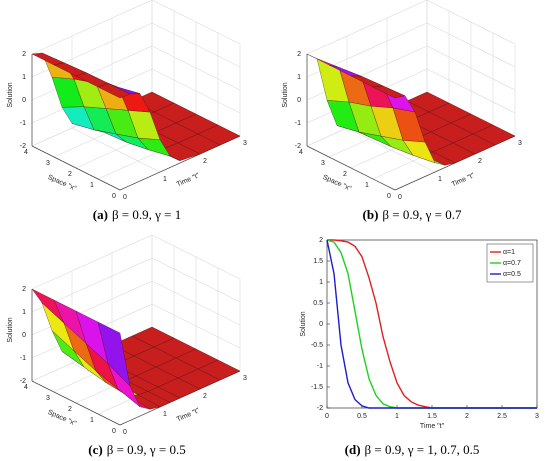  What do you see at coordinates (146, 214) in the screenshot?
I see `caption-text: β = 0.9, γ = 1` at bounding box center [146, 214].